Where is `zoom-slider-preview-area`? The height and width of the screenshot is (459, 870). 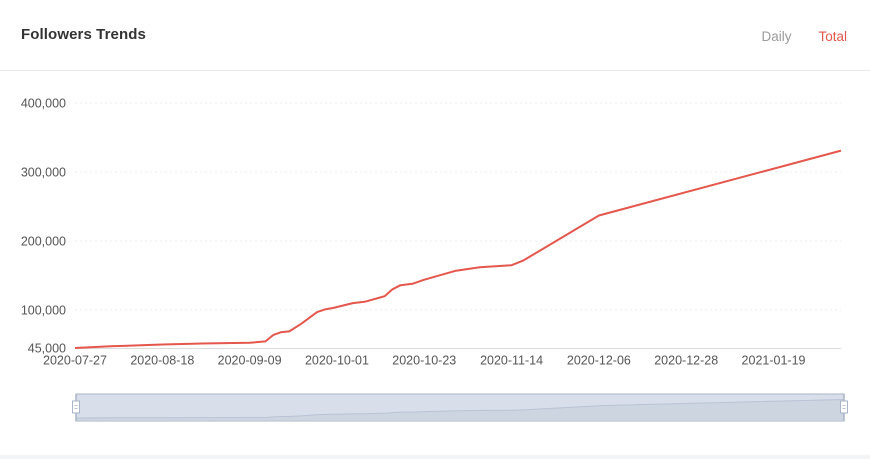 zoom-slider-preview-area is located at coordinates (460, 410).